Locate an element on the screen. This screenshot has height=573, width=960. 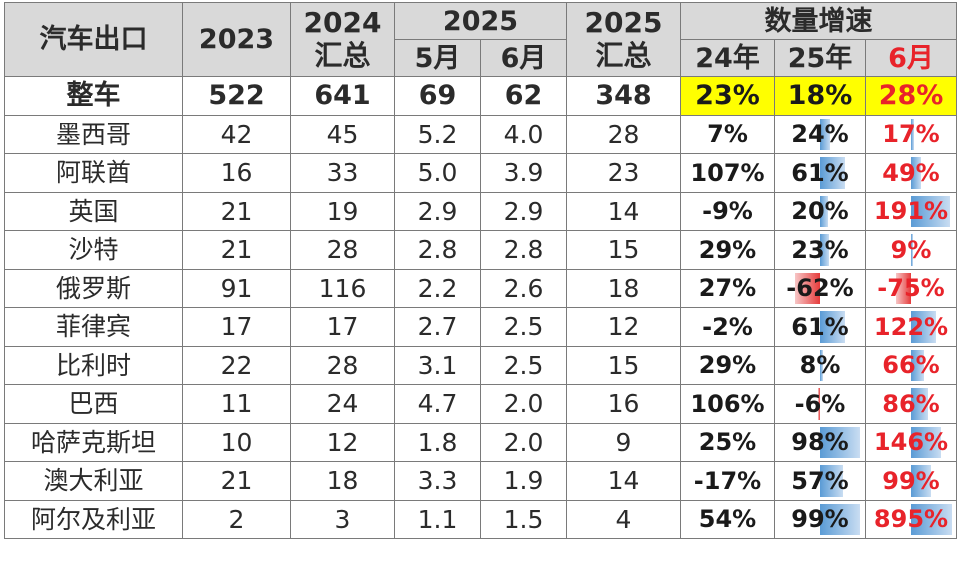
cell-growth-jun-value: 86% is located at coordinates (911, 403).